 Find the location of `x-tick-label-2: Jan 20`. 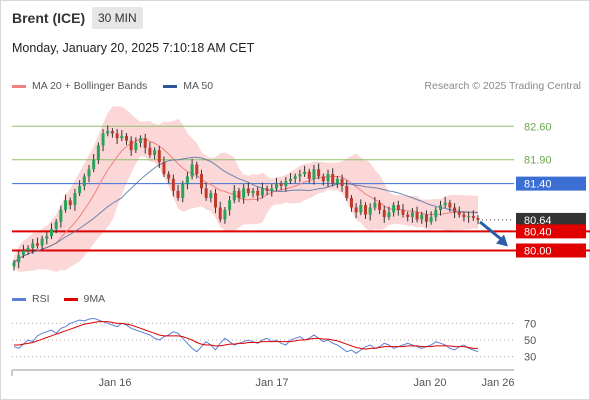

x-tick-label-2: Jan 20 is located at coordinates (429, 383).